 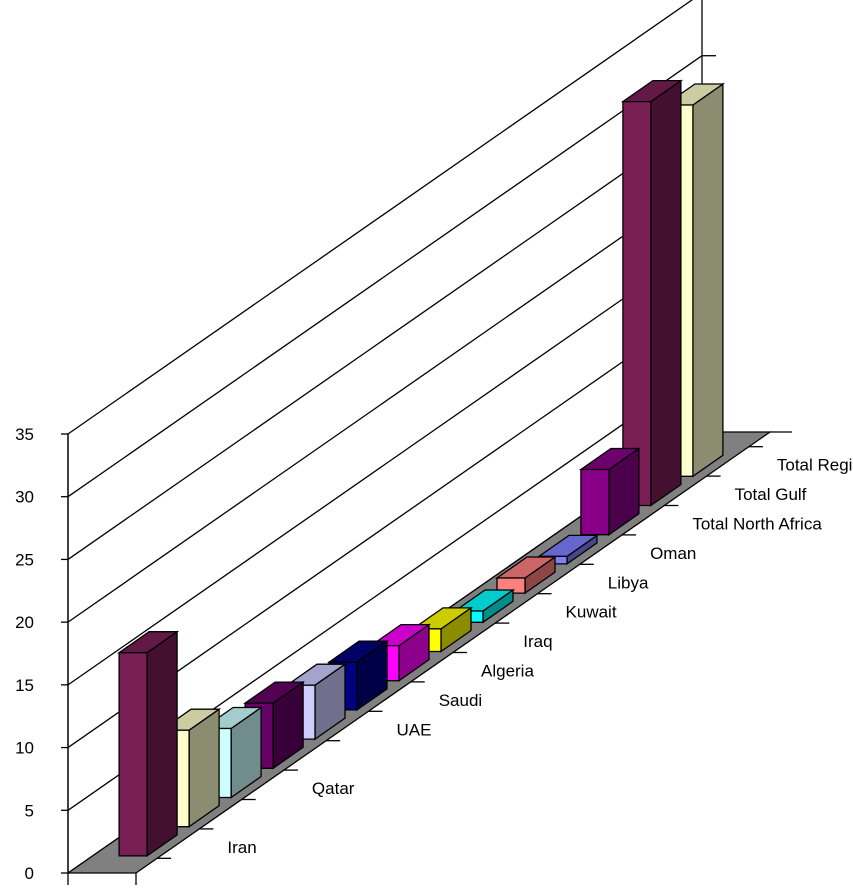 I want to click on y-tick-label: 0, so click(x=29, y=873).